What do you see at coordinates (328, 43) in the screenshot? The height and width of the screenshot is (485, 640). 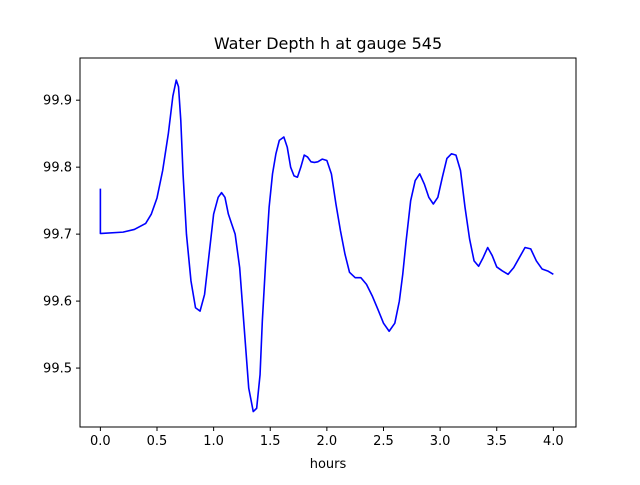 I see `chart-title: Water Depth h at gauge 545` at bounding box center [328, 43].